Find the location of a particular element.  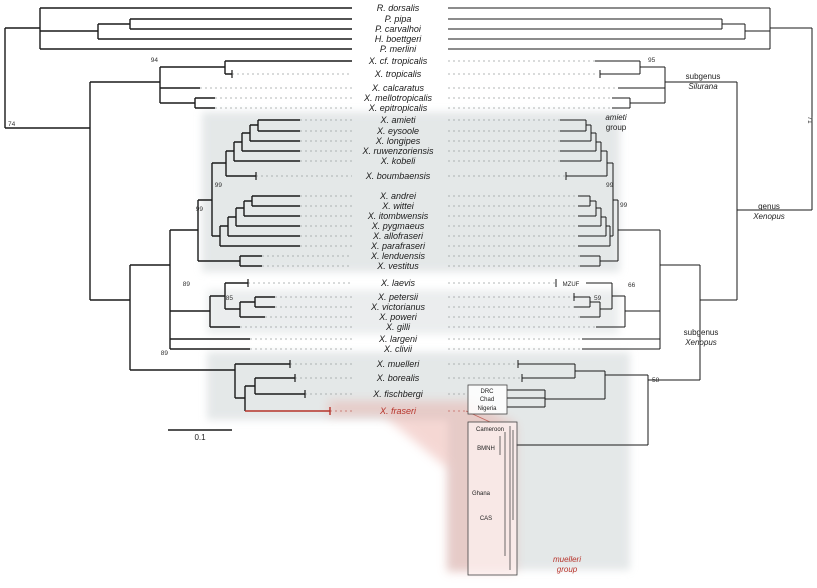

species-label-p-carvalhoi: P. carvalhoi is located at coordinates (398, 29).